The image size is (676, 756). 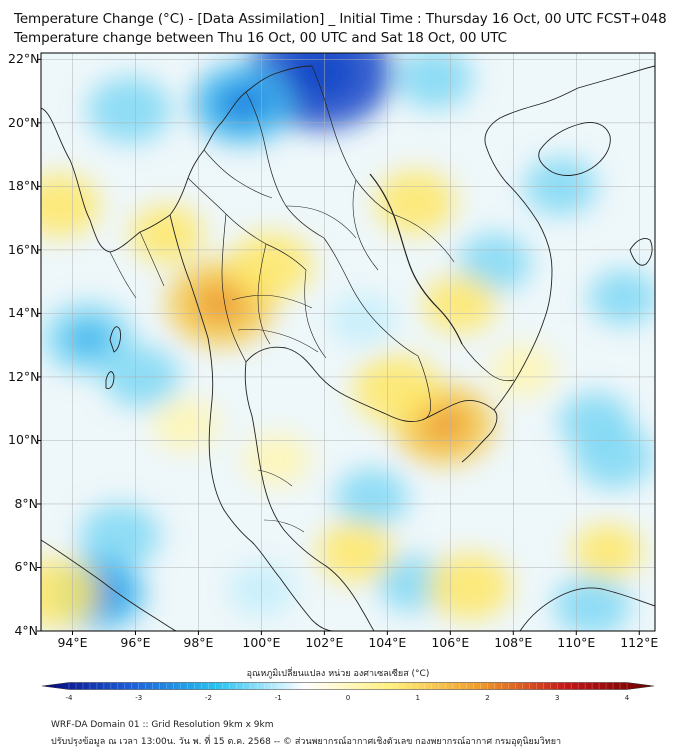 What do you see at coordinates (69, 698) in the screenshot?
I see `colorbar-tick: -4` at bounding box center [69, 698].